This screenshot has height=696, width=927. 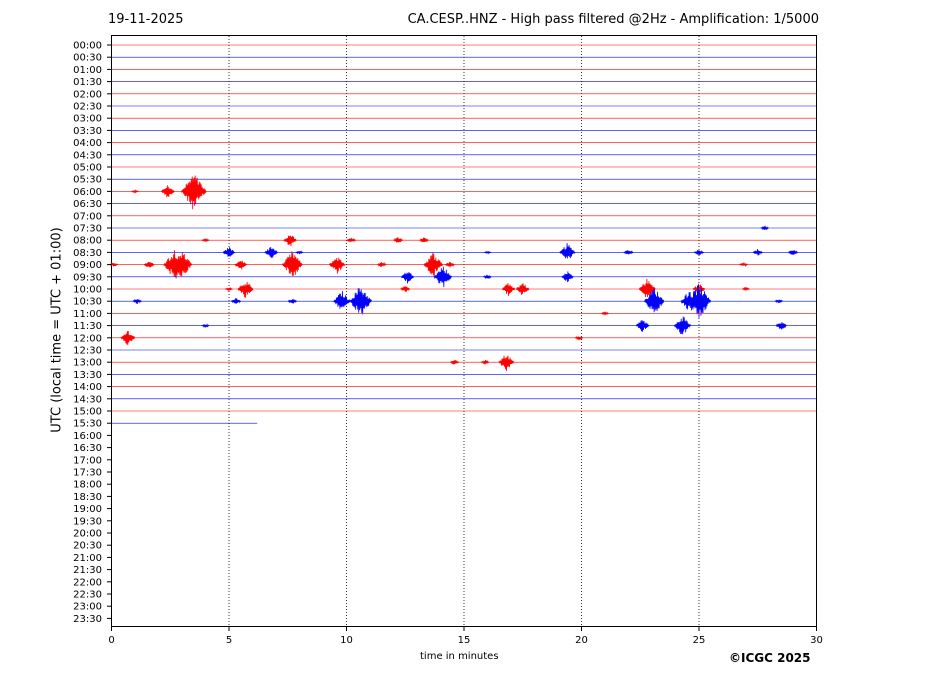 I want to click on y-tick-label: 20:00, so click(x=87, y=534).